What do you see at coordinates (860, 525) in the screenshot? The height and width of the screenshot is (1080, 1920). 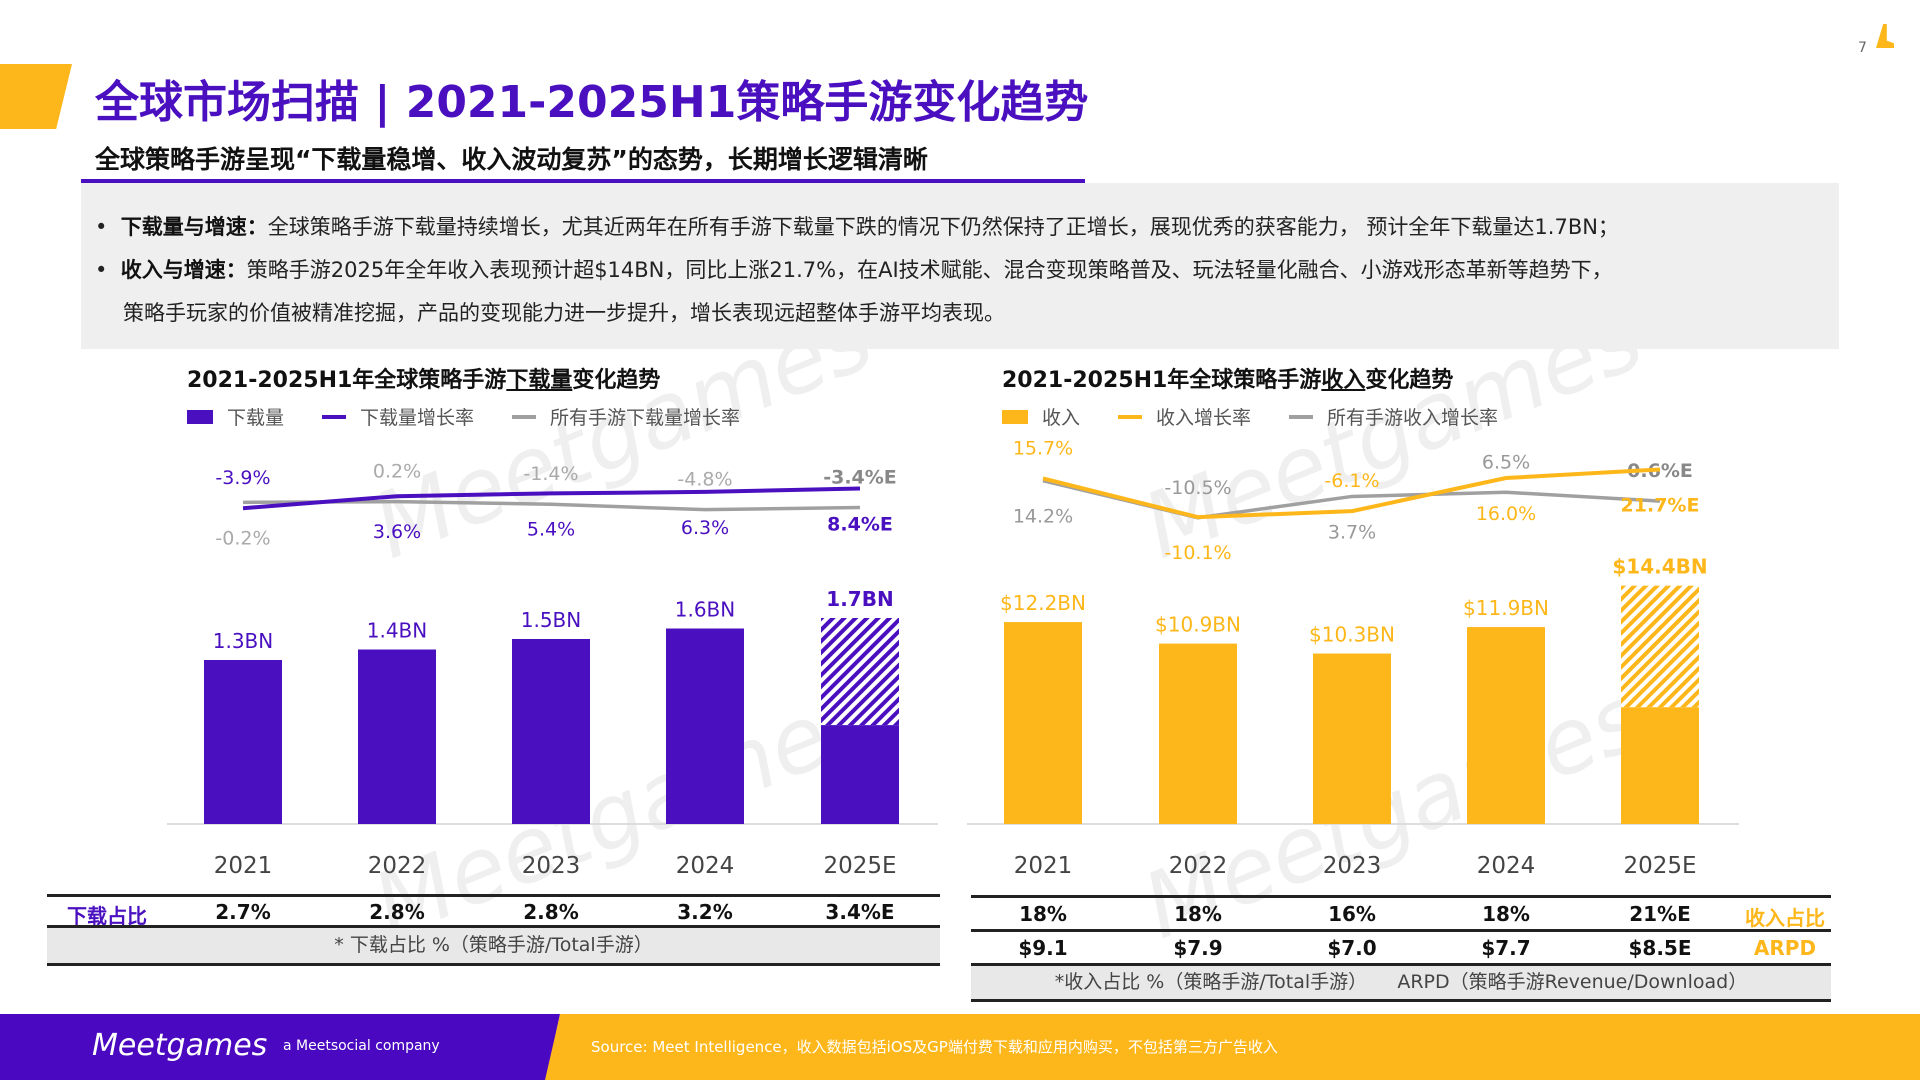 I see `line-point-label: 8.4%E` at bounding box center [860, 525].